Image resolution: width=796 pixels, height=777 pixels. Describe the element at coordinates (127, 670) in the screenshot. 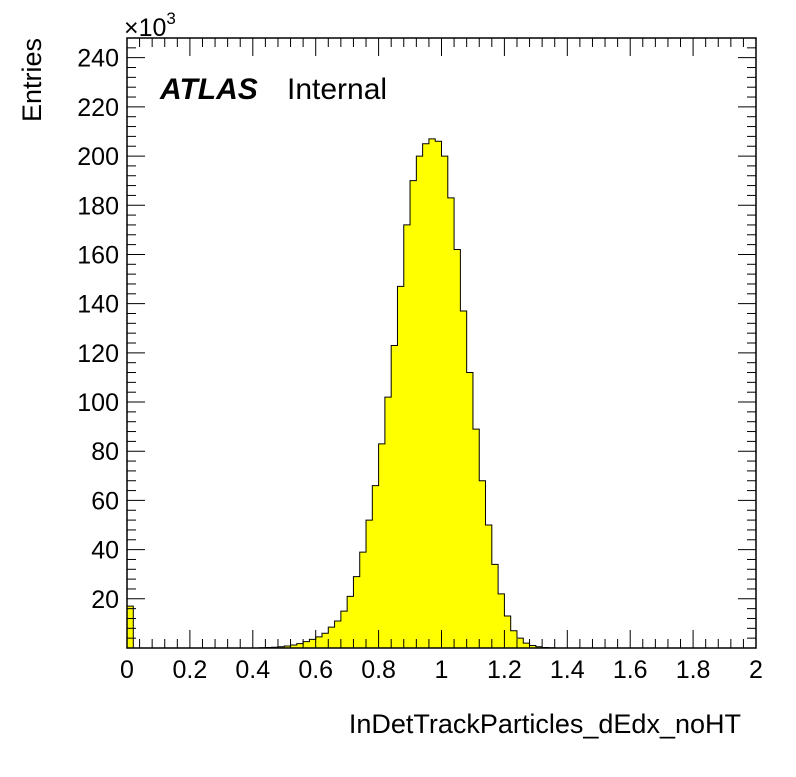

I see `x-tick-label: 0` at that location.